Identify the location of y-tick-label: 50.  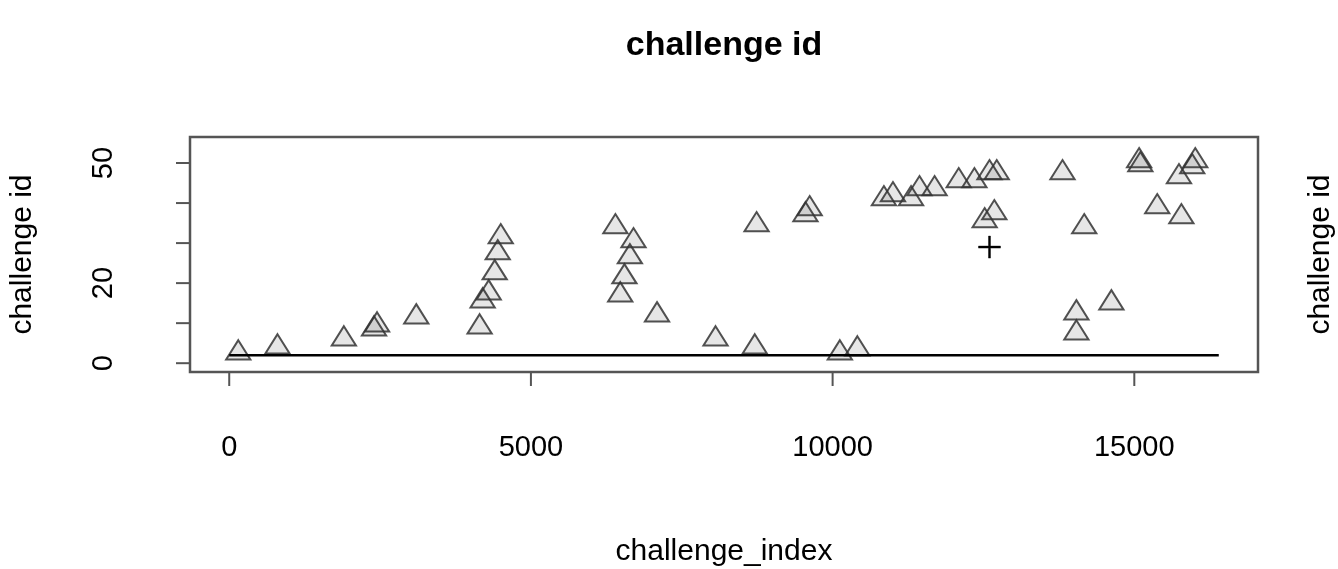
(102, 163).